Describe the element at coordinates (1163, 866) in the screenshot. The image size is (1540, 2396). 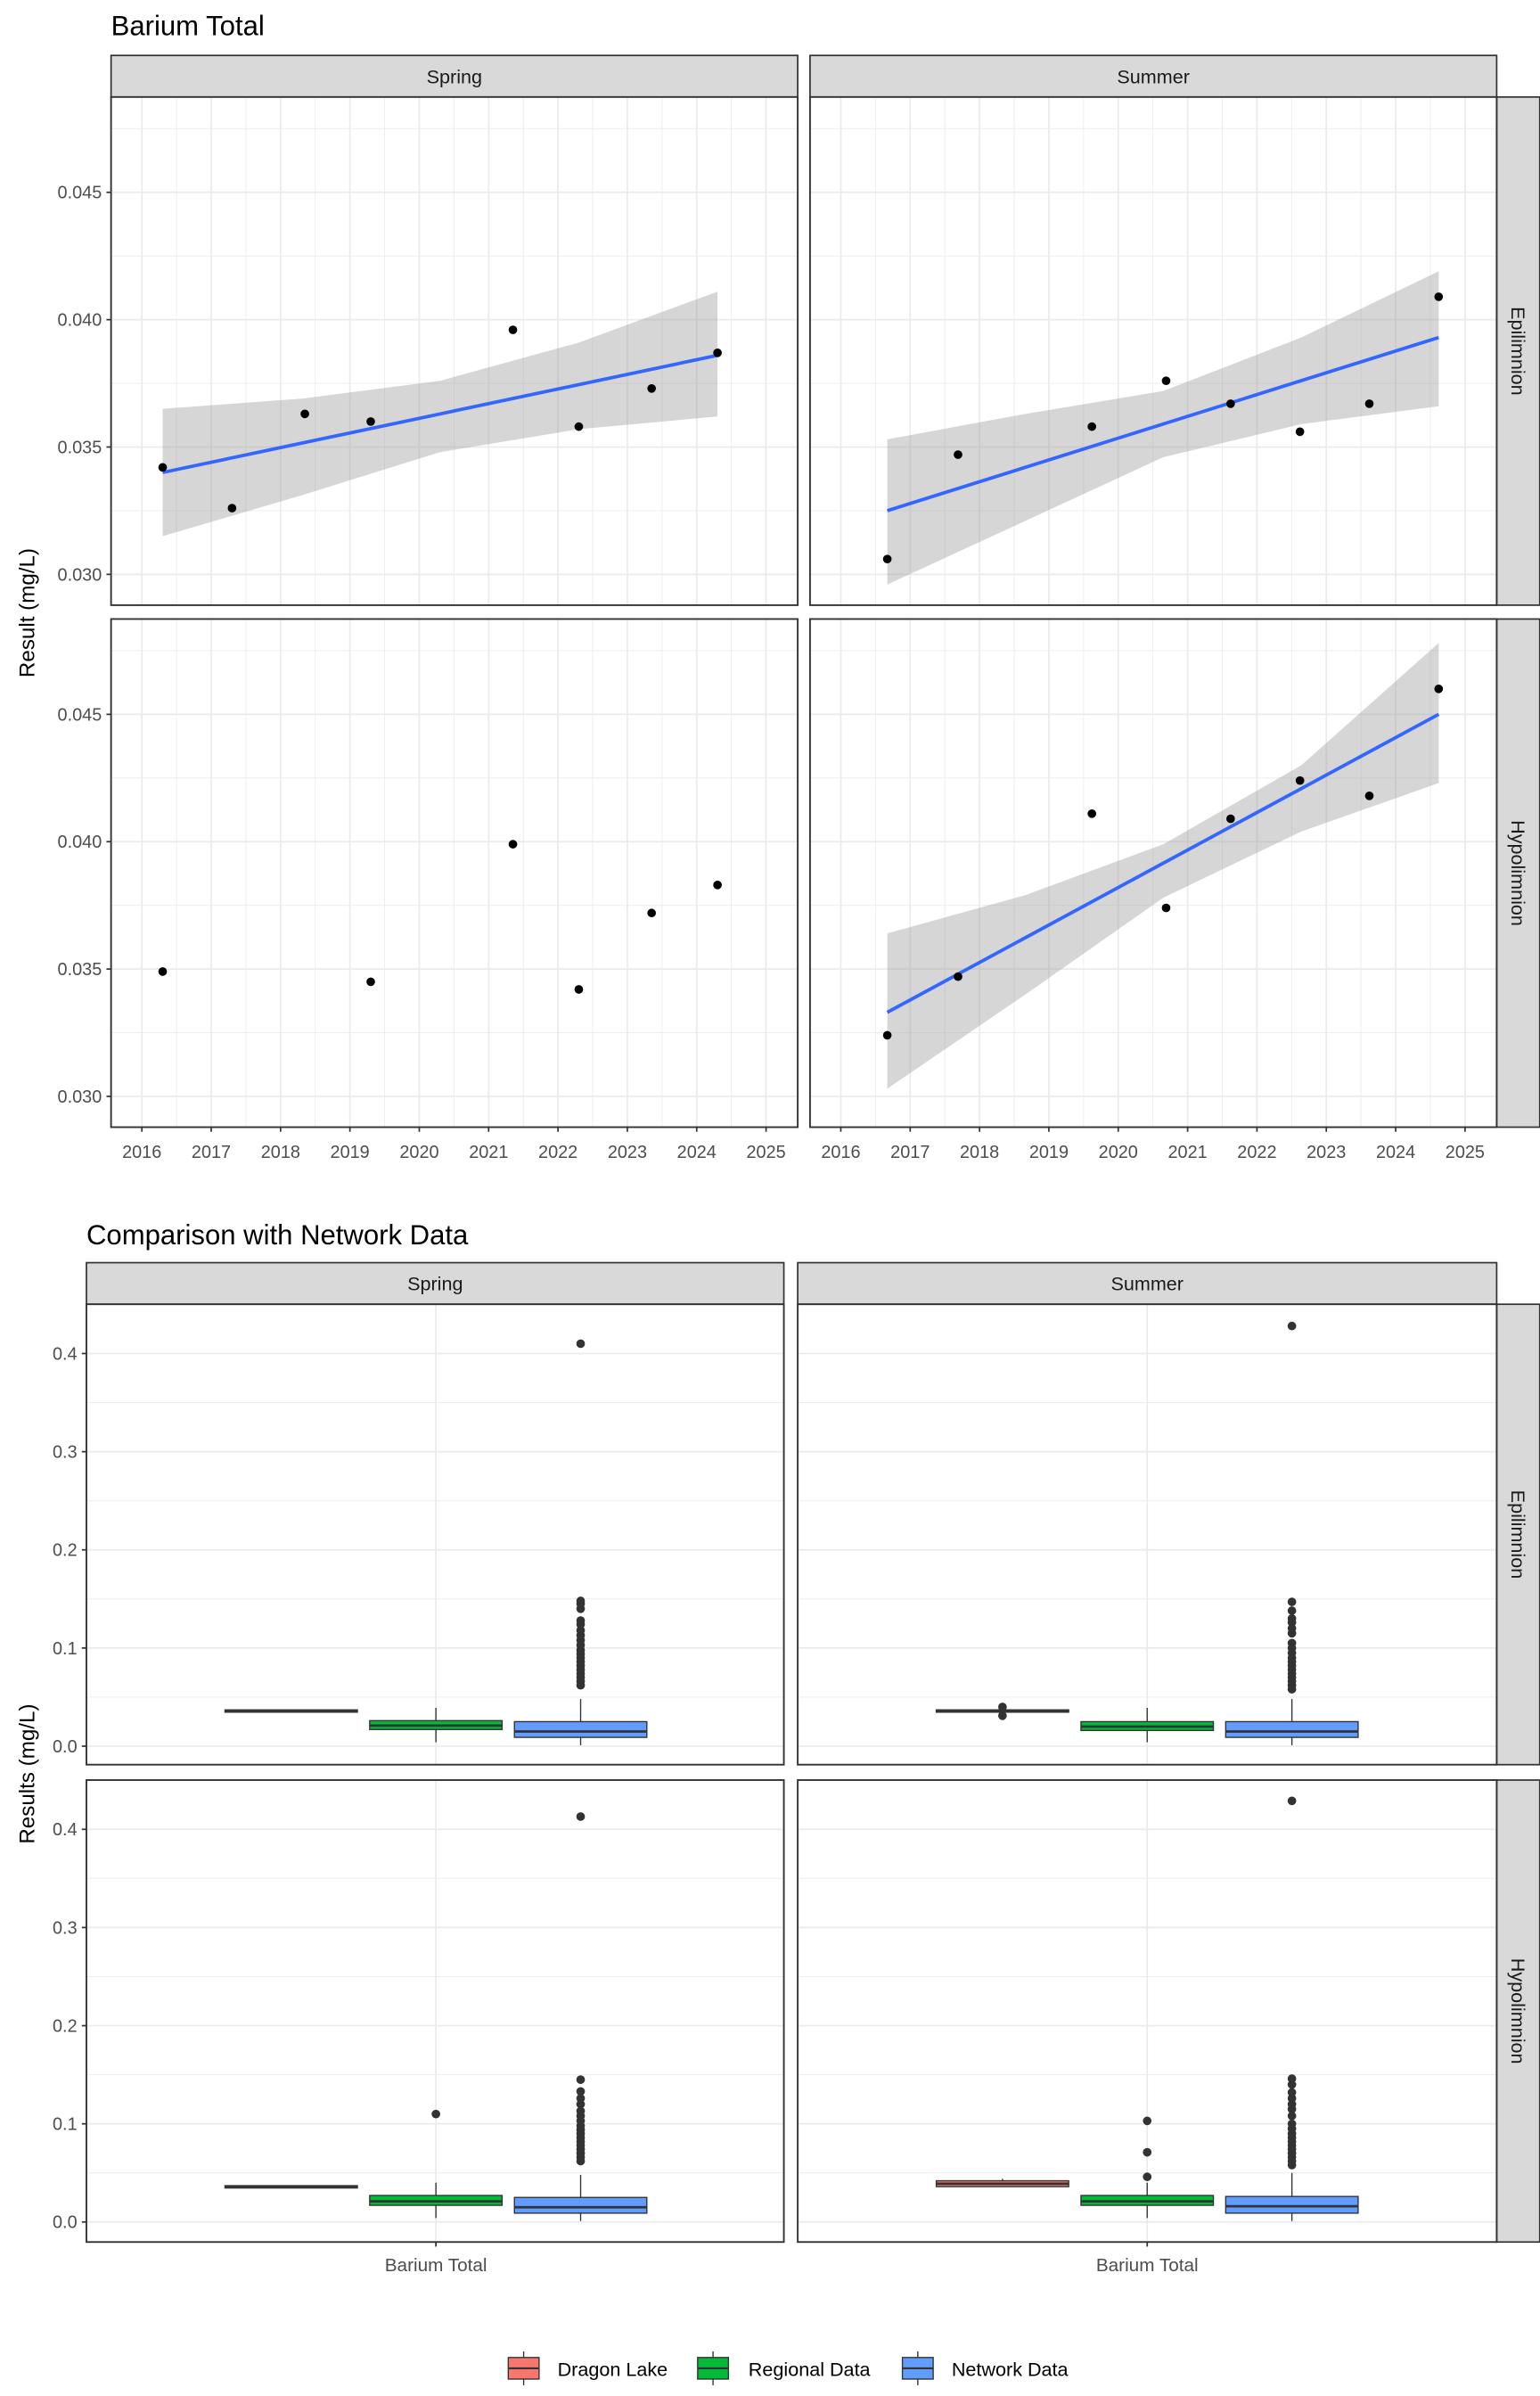
I see `confidence-ribbon` at that location.